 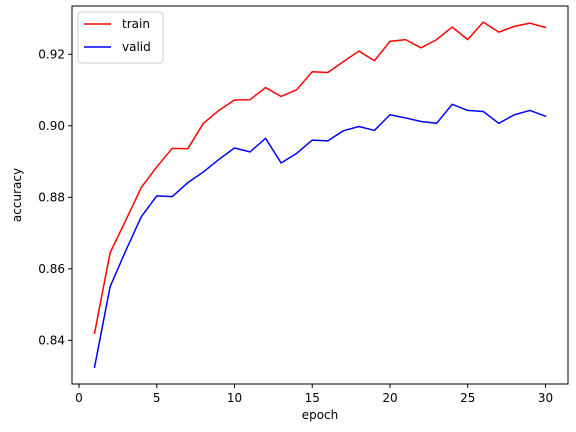 What do you see at coordinates (51, 197) in the screenshot?
I see `y-tick-label: 0.88` at bounding box center [51, 197].